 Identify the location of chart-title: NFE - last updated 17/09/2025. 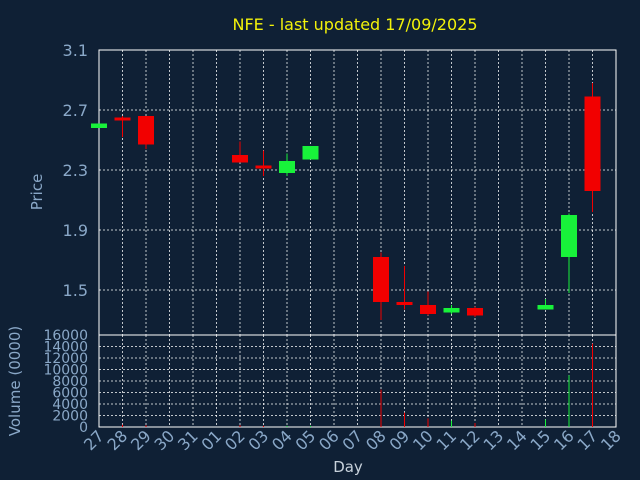
(354, 24).